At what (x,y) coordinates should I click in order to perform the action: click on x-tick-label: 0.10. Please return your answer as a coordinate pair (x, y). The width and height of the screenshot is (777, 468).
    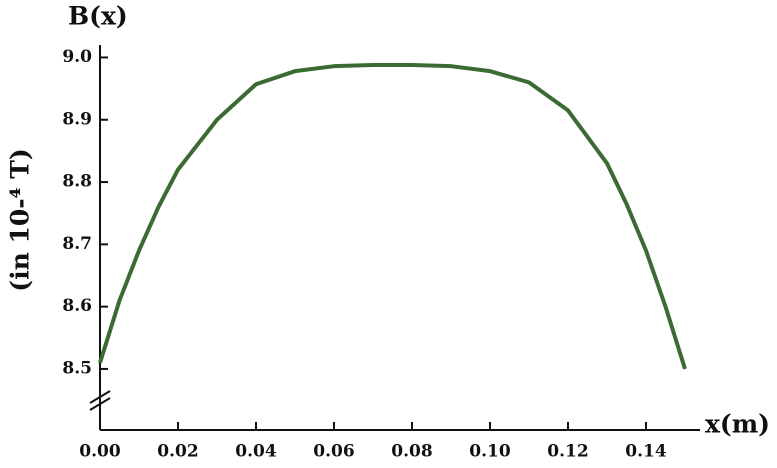
    Looking at the image, I should click on (490, 452).